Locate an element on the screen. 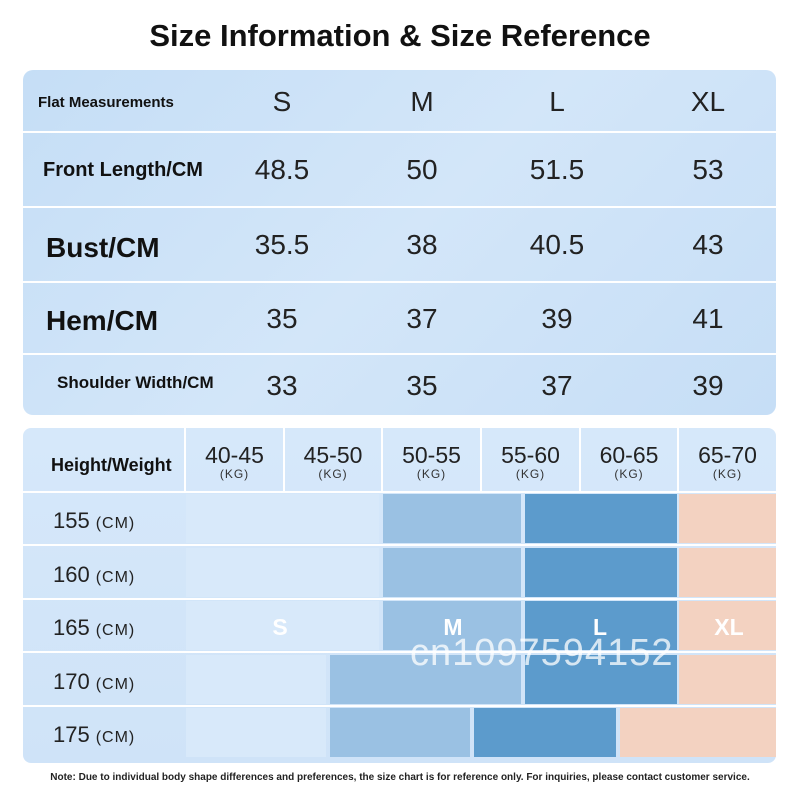 The image size is (800, 800). weight-header-40-45: 40-45 (KG) is located at coordinates (234, 459).